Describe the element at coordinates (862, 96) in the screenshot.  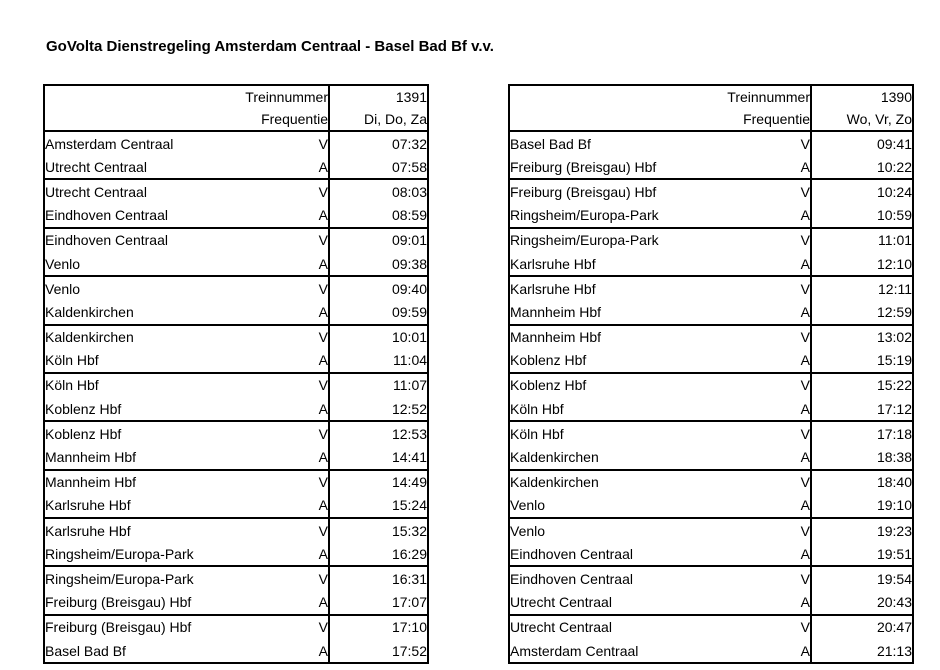
I see `train-number-value: 1390` at that location.